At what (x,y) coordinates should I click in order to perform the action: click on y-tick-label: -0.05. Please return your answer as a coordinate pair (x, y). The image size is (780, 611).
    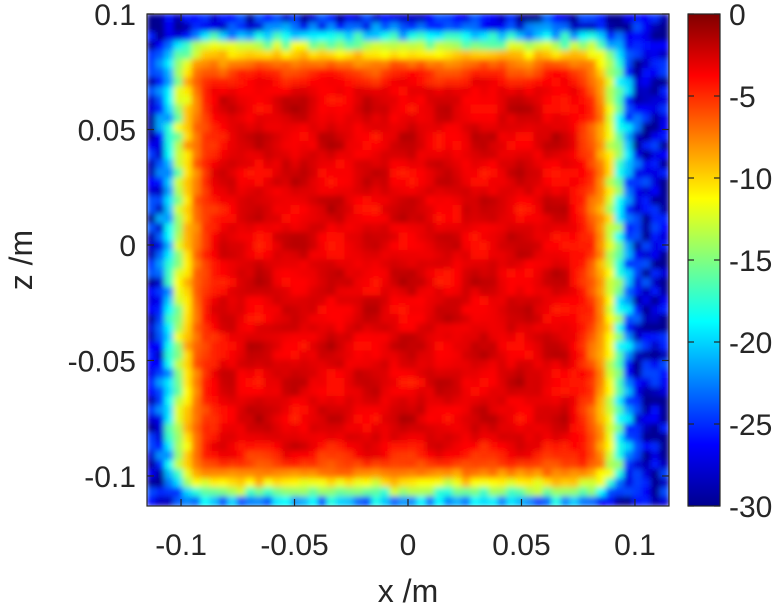
    Looking at the image, I should click on (102, 361).